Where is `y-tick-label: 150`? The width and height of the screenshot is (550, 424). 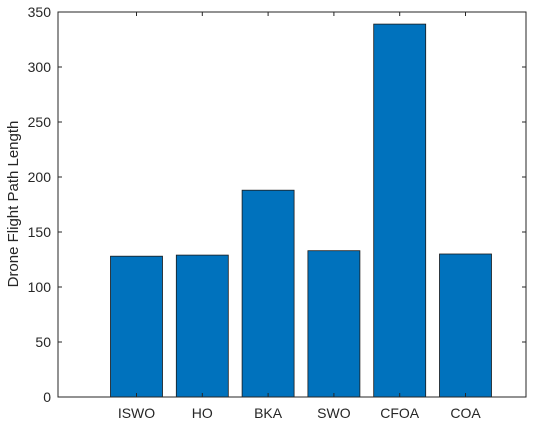 y-tick-label: 150 is located at coordinates (40, 232).